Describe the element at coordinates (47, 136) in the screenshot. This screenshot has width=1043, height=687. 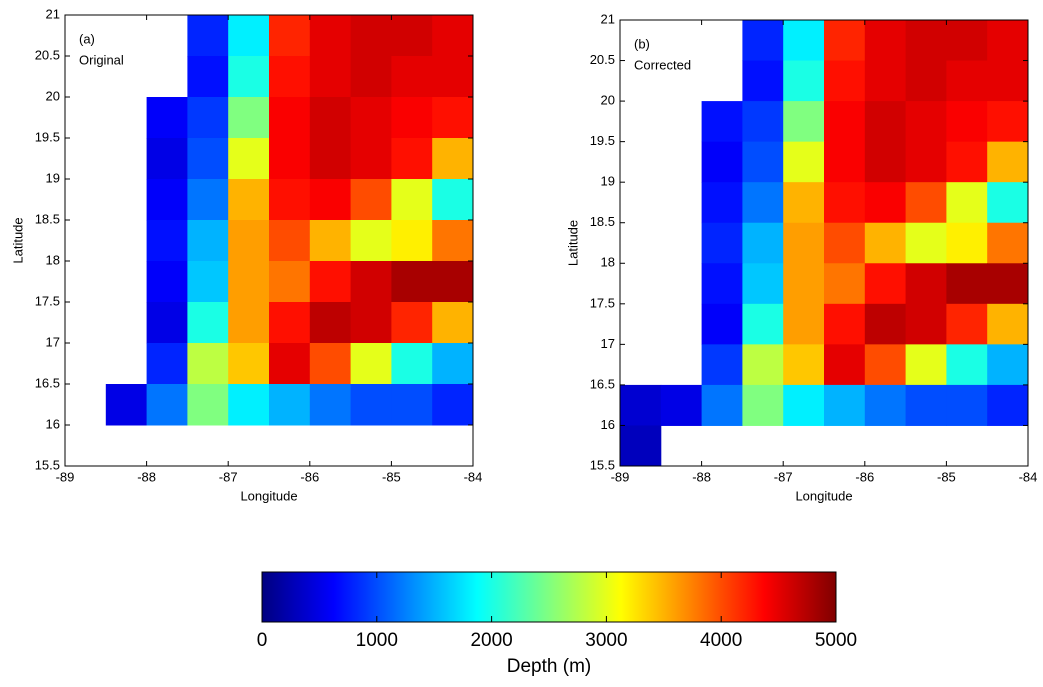
I see `y-tick-label: 19.5` at that location.